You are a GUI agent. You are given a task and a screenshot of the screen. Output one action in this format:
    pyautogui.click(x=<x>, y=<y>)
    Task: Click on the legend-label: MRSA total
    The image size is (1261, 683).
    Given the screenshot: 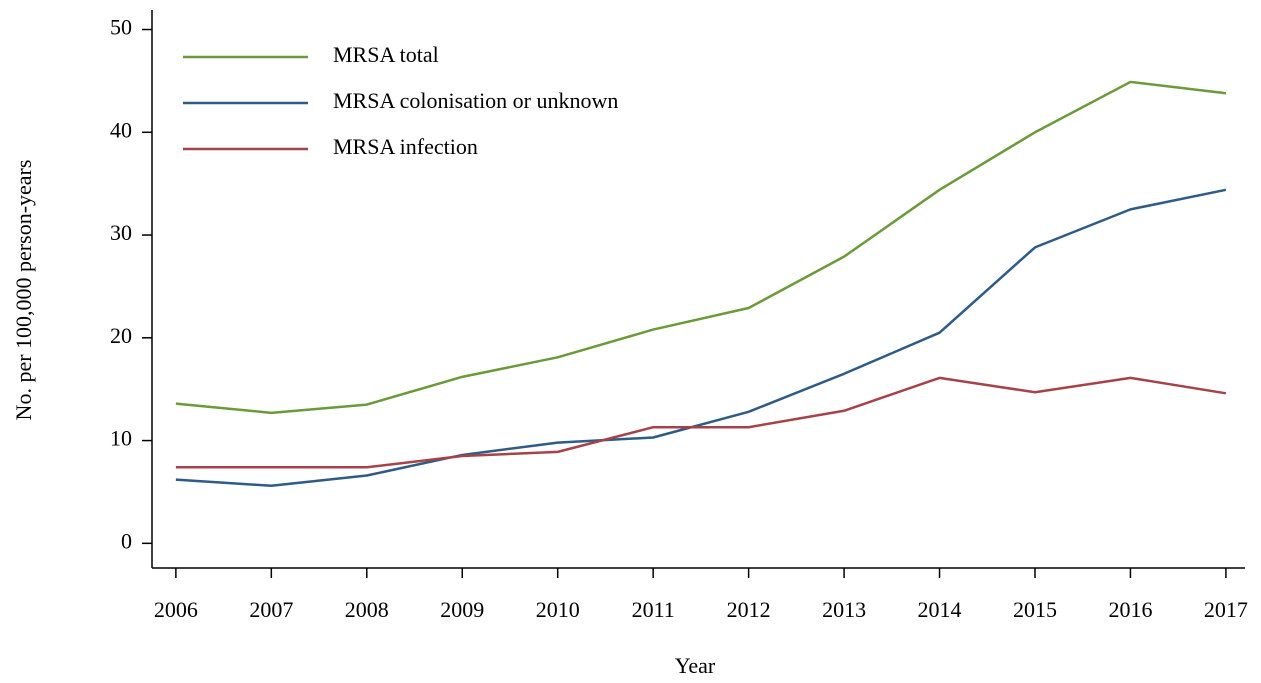 What is the action you would take?
    pyautogui.click(x=386, y=54)
    